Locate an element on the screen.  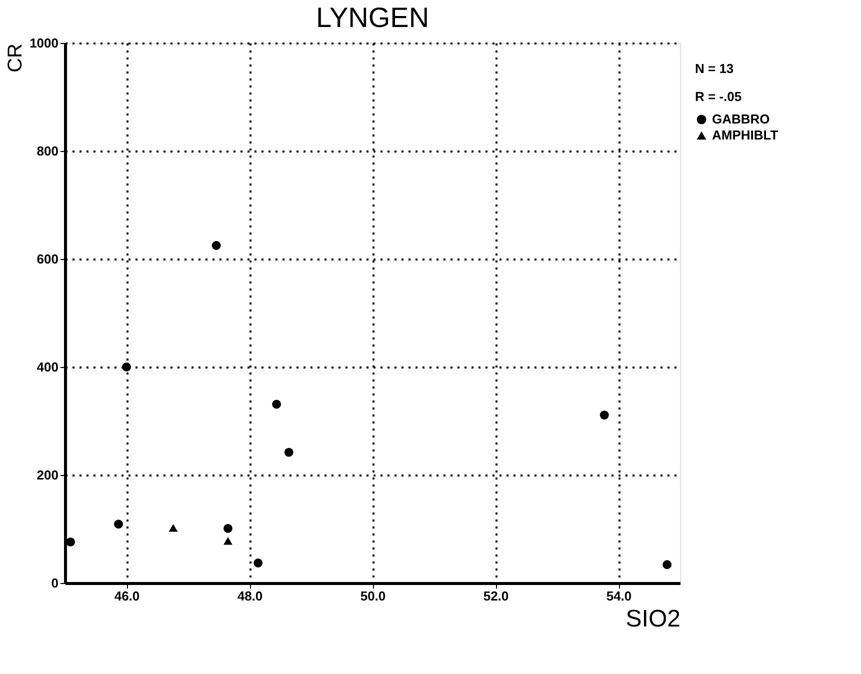
text: N = 13 is located at coordinates (714, 68).